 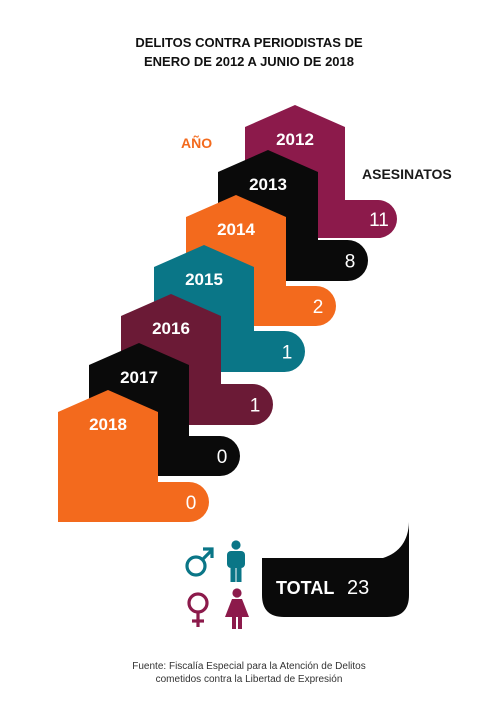 What do you see at coordinates (268, 184) in the screenshot?
I see `year-label: 2013` at bounding box center [268, 184].